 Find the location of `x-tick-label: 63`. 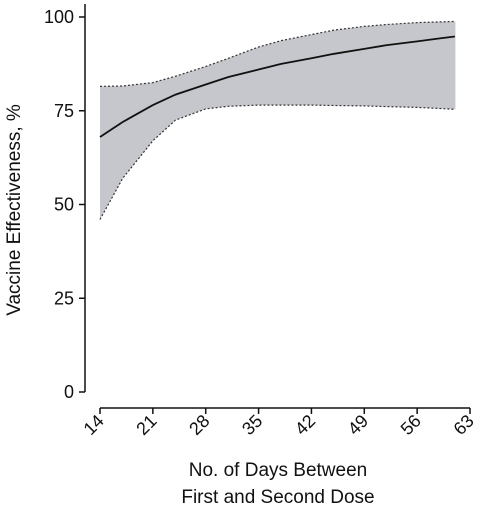

x-tick-label: 63 is located at coordinates (464, 425).